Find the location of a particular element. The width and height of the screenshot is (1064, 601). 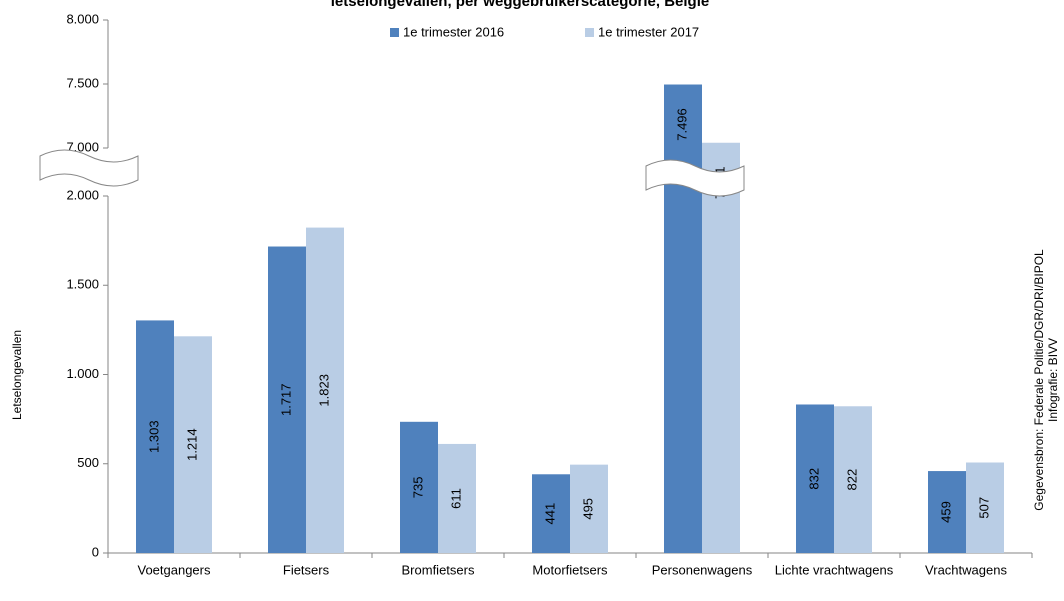

data-label: 1.214 is located at coordinates (191, 444).